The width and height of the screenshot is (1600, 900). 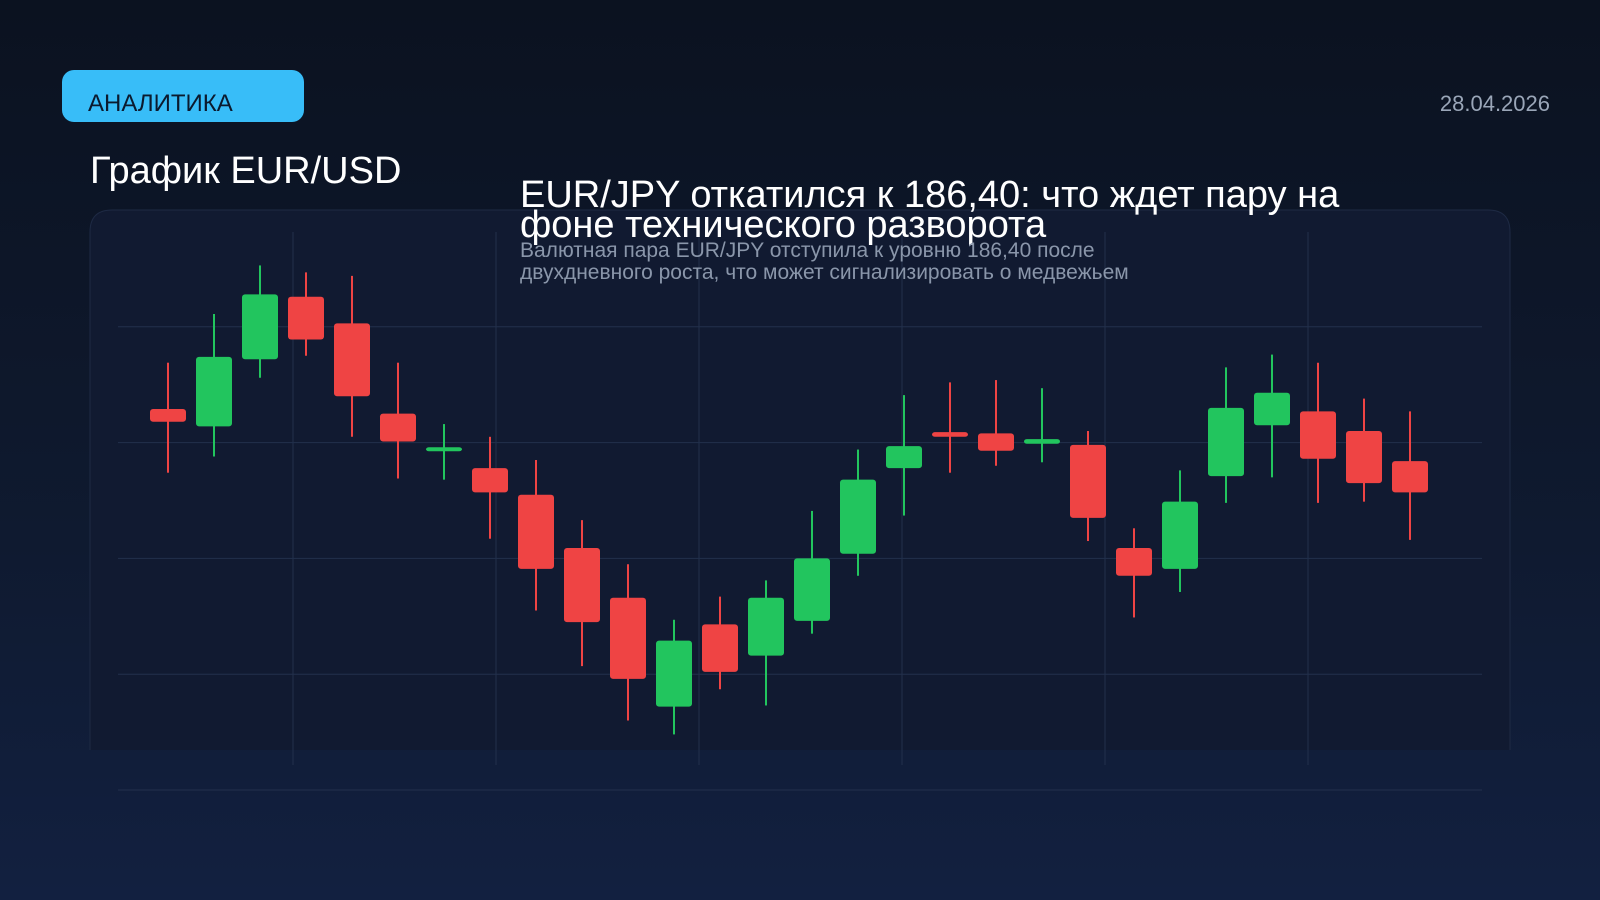 I want to click on date: 28.04.2026, so click(x=1494, y=103).